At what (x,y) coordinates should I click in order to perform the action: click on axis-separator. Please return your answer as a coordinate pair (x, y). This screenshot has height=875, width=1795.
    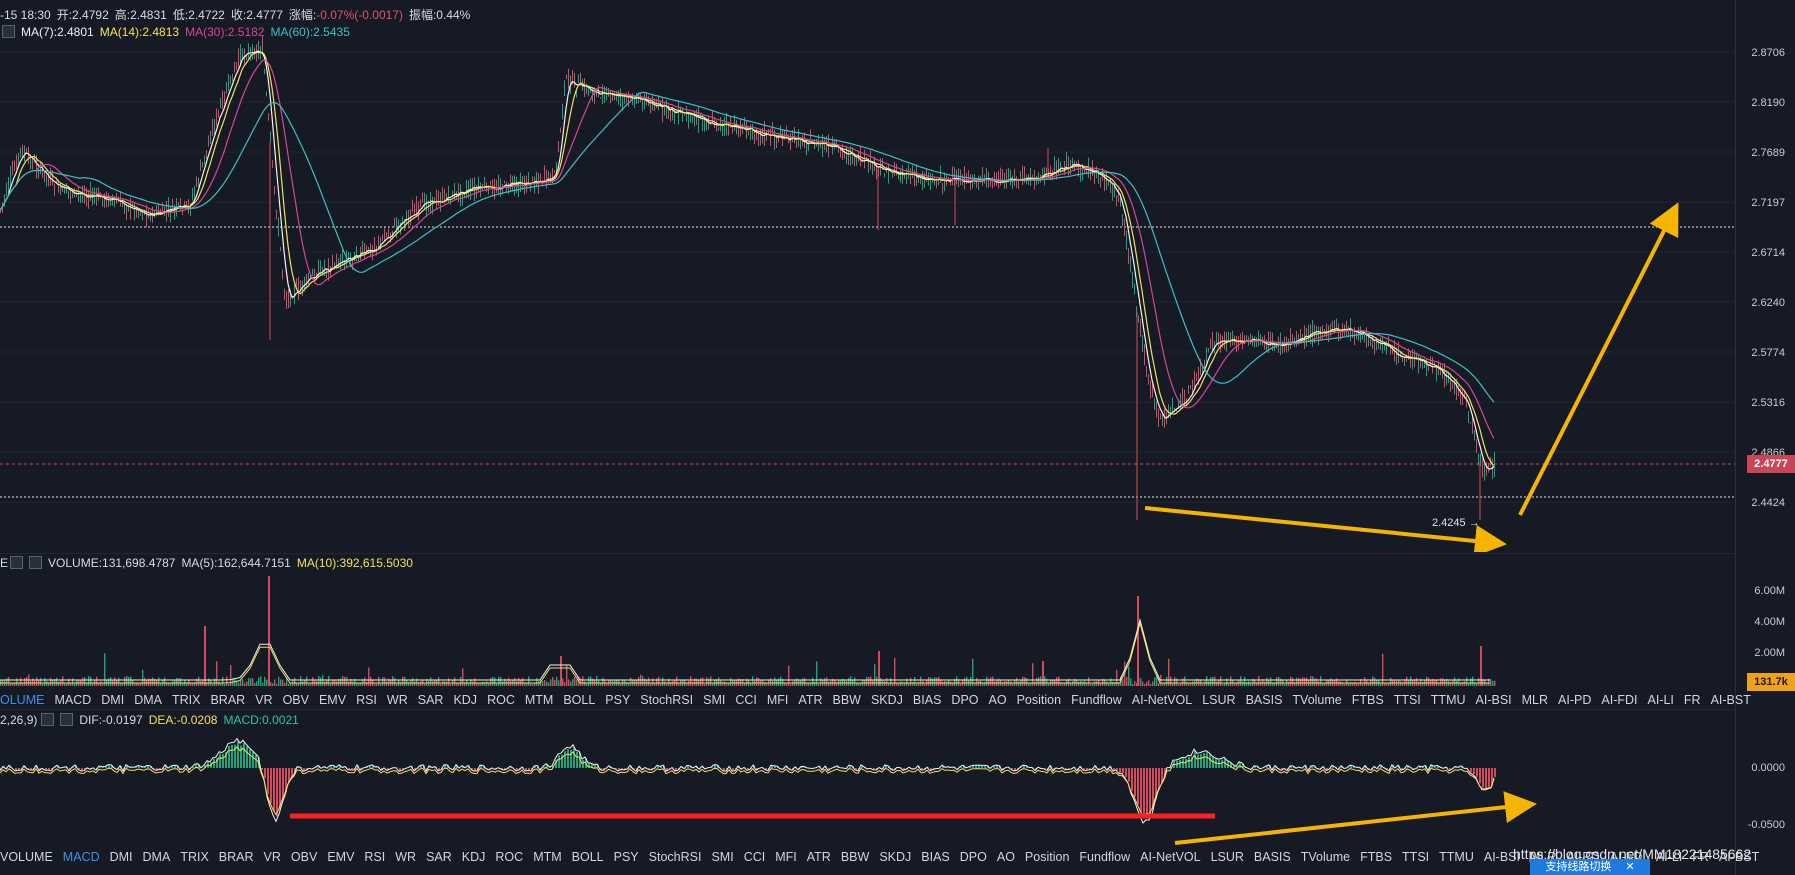
    Looking at the image, I should click on (1735, 437).